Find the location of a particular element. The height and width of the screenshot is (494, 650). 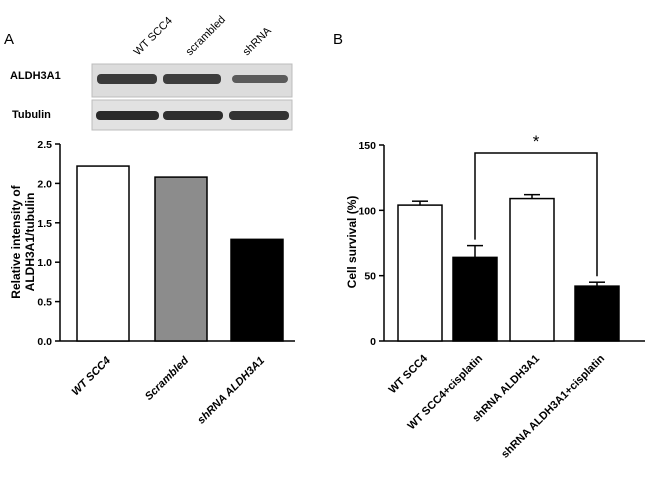

y-tick-label: 50 is located at coordinates (370, 277).